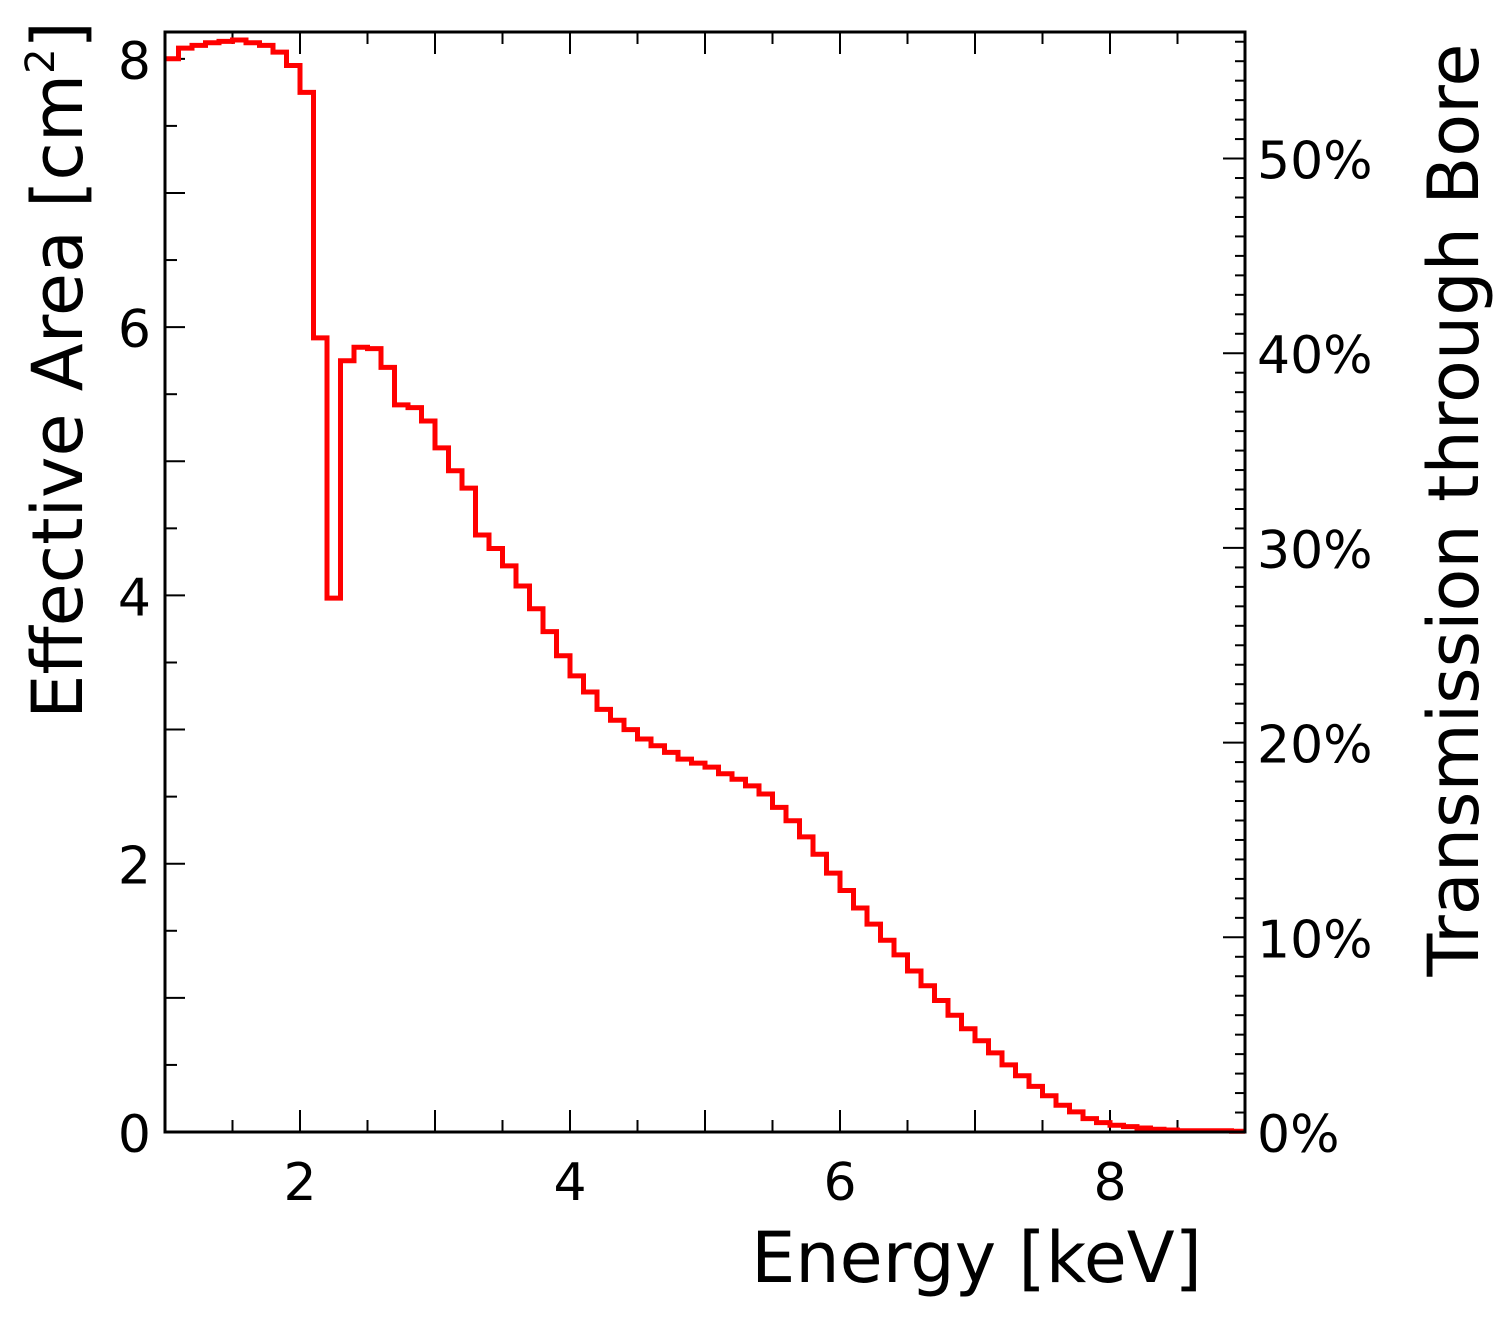 The image size is (1512, 1317). Describe the element at coordinates (569, 1183) in the screenshot. I see `x-tick-label: 4` at that location.